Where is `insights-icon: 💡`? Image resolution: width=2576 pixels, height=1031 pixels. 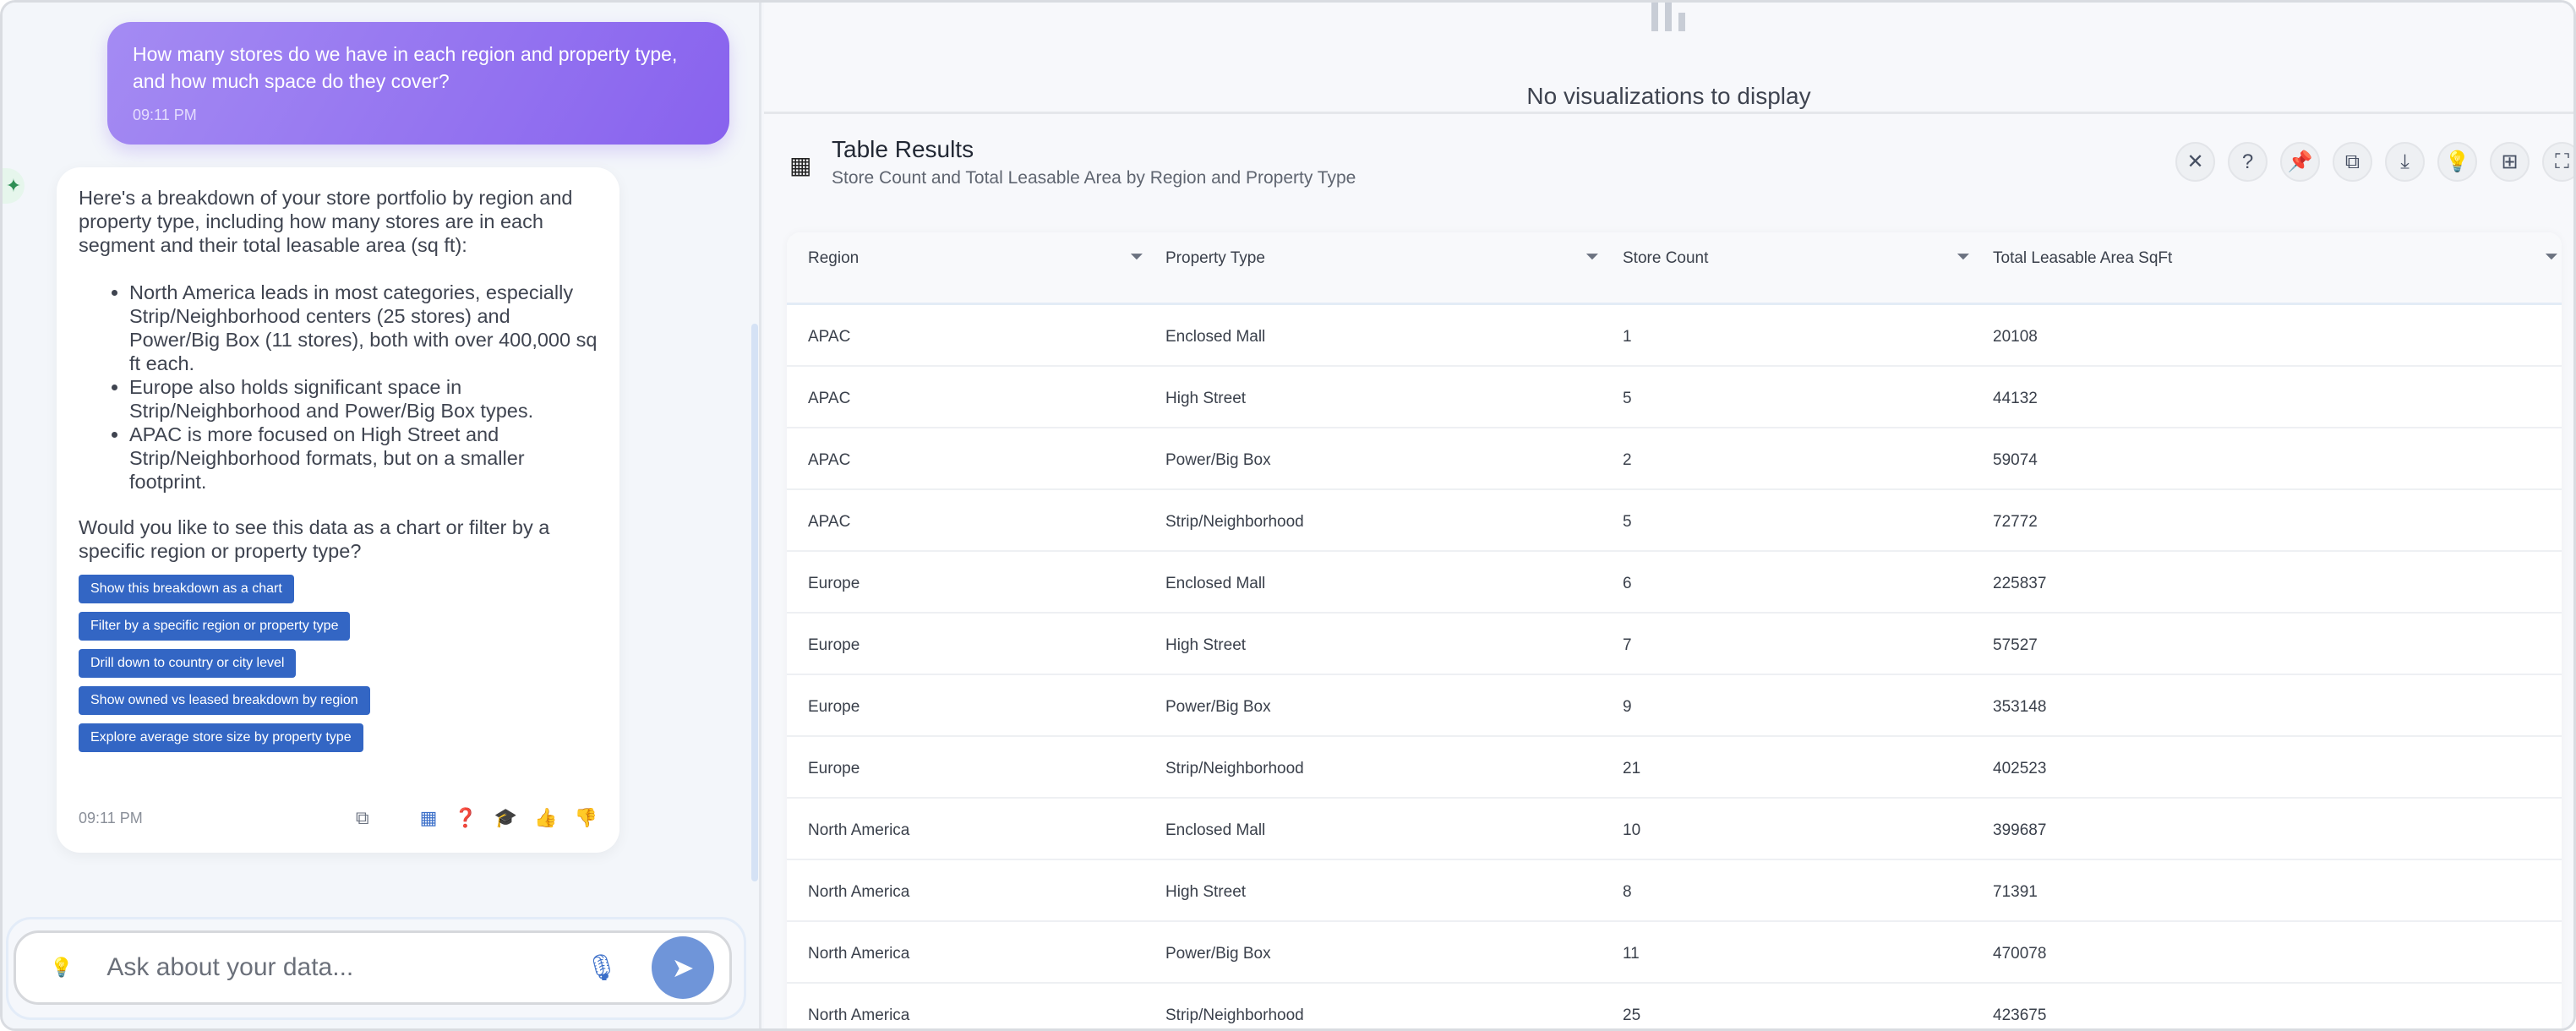
insights-icon: 💡 is located at coordinates (2457, 162).